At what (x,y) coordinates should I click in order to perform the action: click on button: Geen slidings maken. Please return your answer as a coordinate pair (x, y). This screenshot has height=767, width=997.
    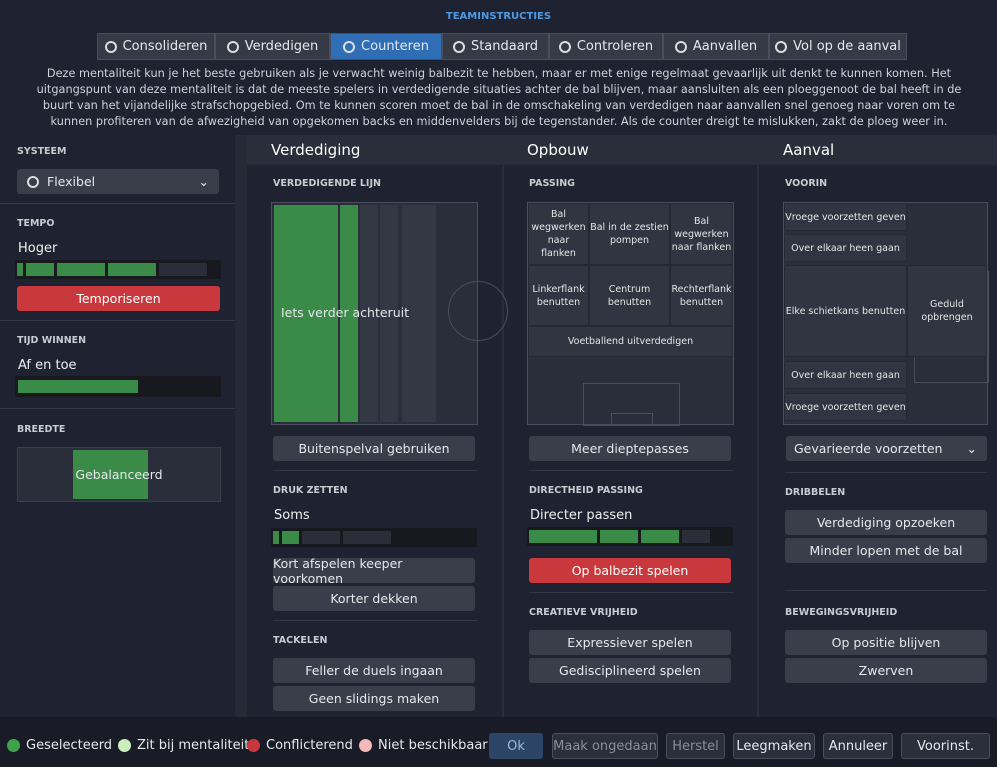
    Looking at the image, I should click on (374, 698).